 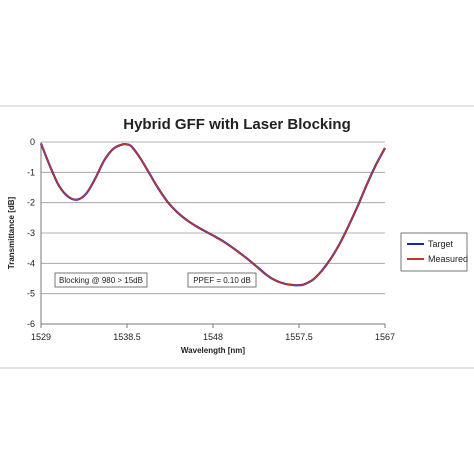 What do you see at coordinates (31, 263) in the screenshot?
I see `y-tick-label: -4` at bounding box center [31, 263].